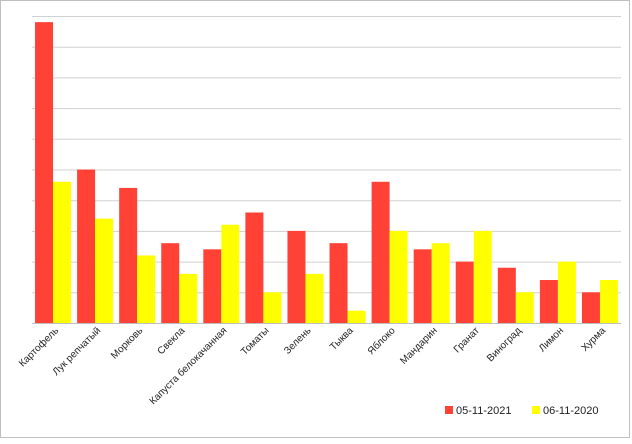 Image resolution: width=632 pixels, height=444 pixels. I want to click on x-tick-label: Томаты, so click(255, 341).